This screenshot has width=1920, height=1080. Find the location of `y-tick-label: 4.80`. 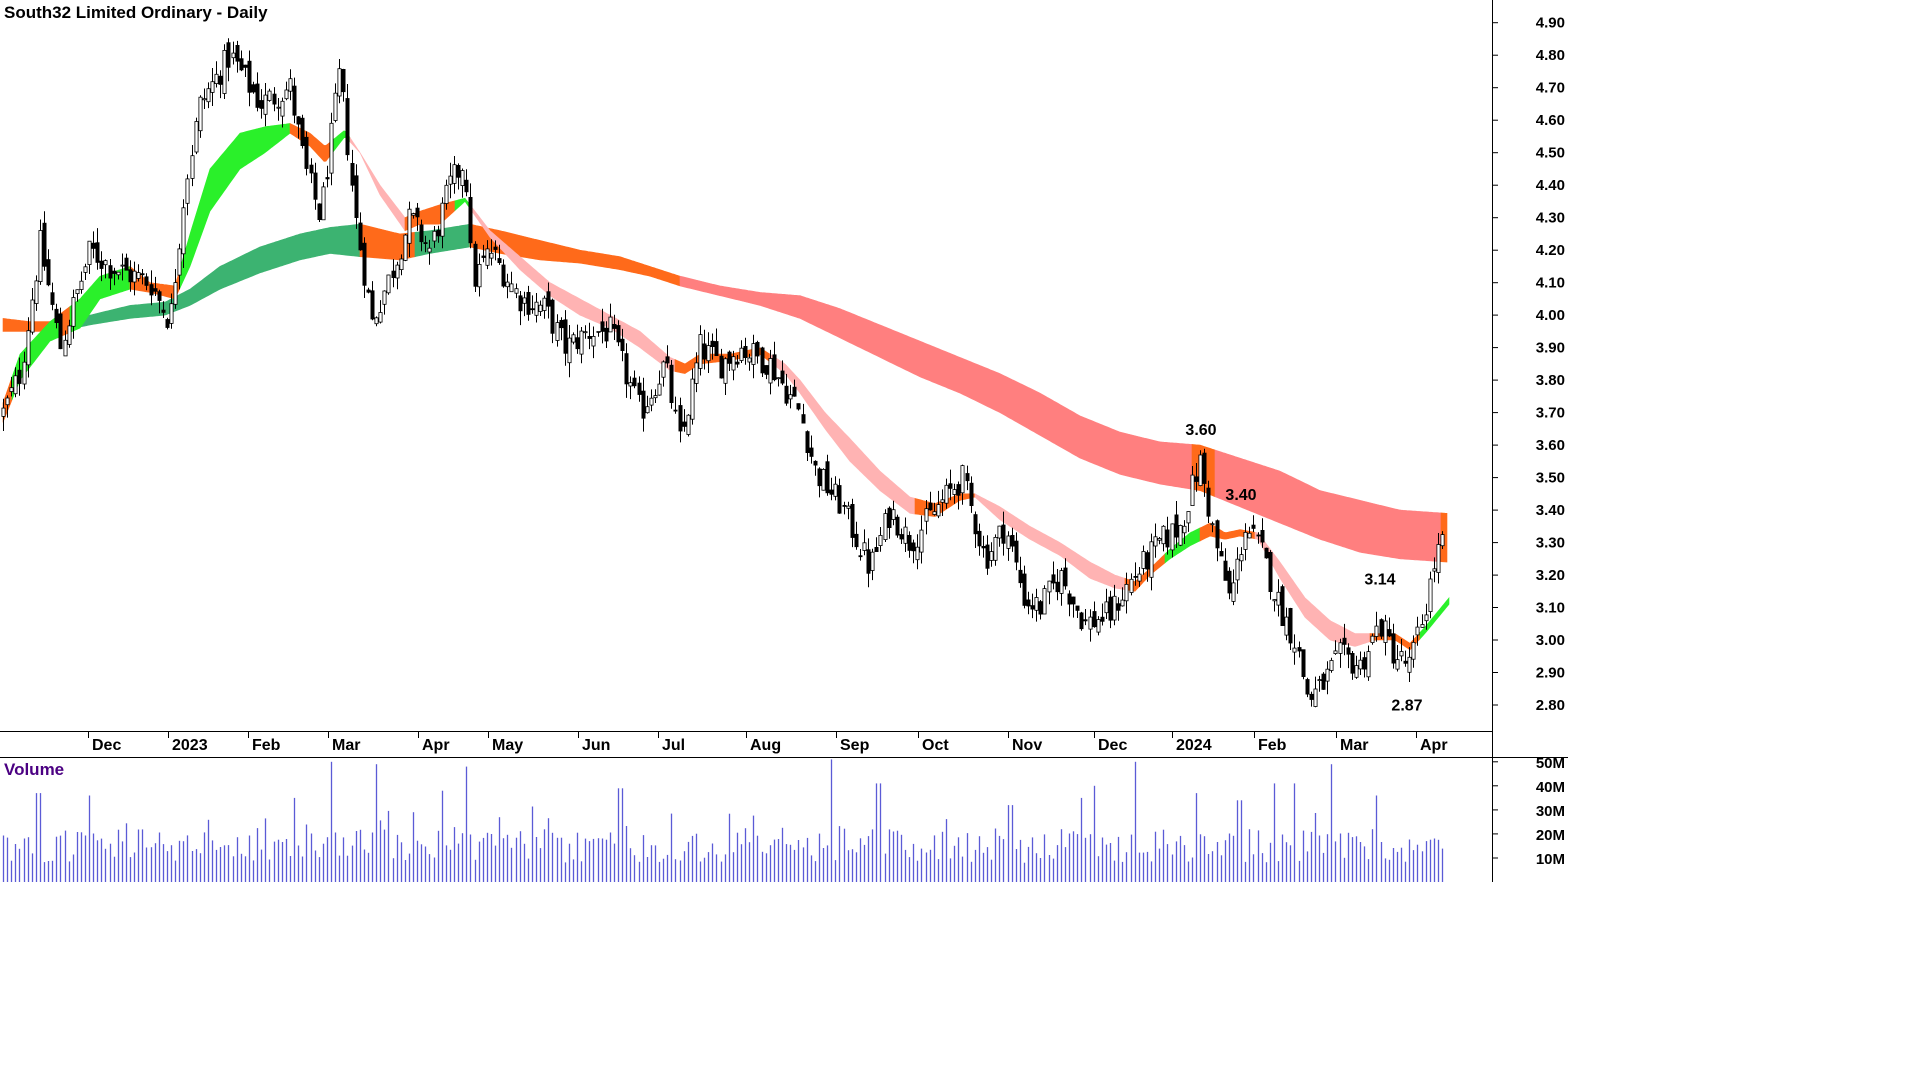

y-tick-label: 4.80 is located at coordinates (1550, 55).